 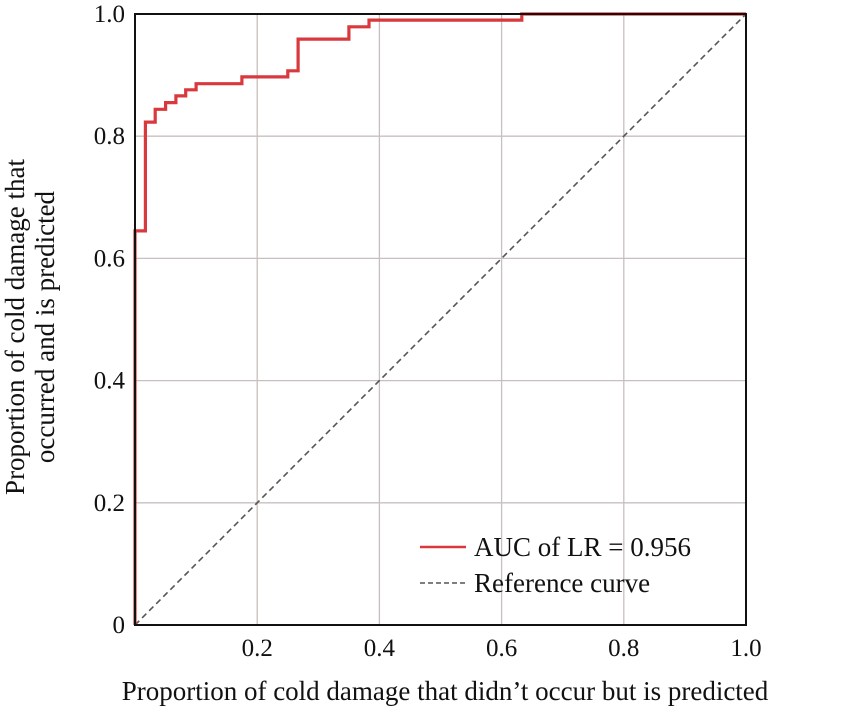 What do you see at coordinates (109, 14) in the screenshot?
I see `y-tick-label: 1.0` at bounding box center [109, 14].